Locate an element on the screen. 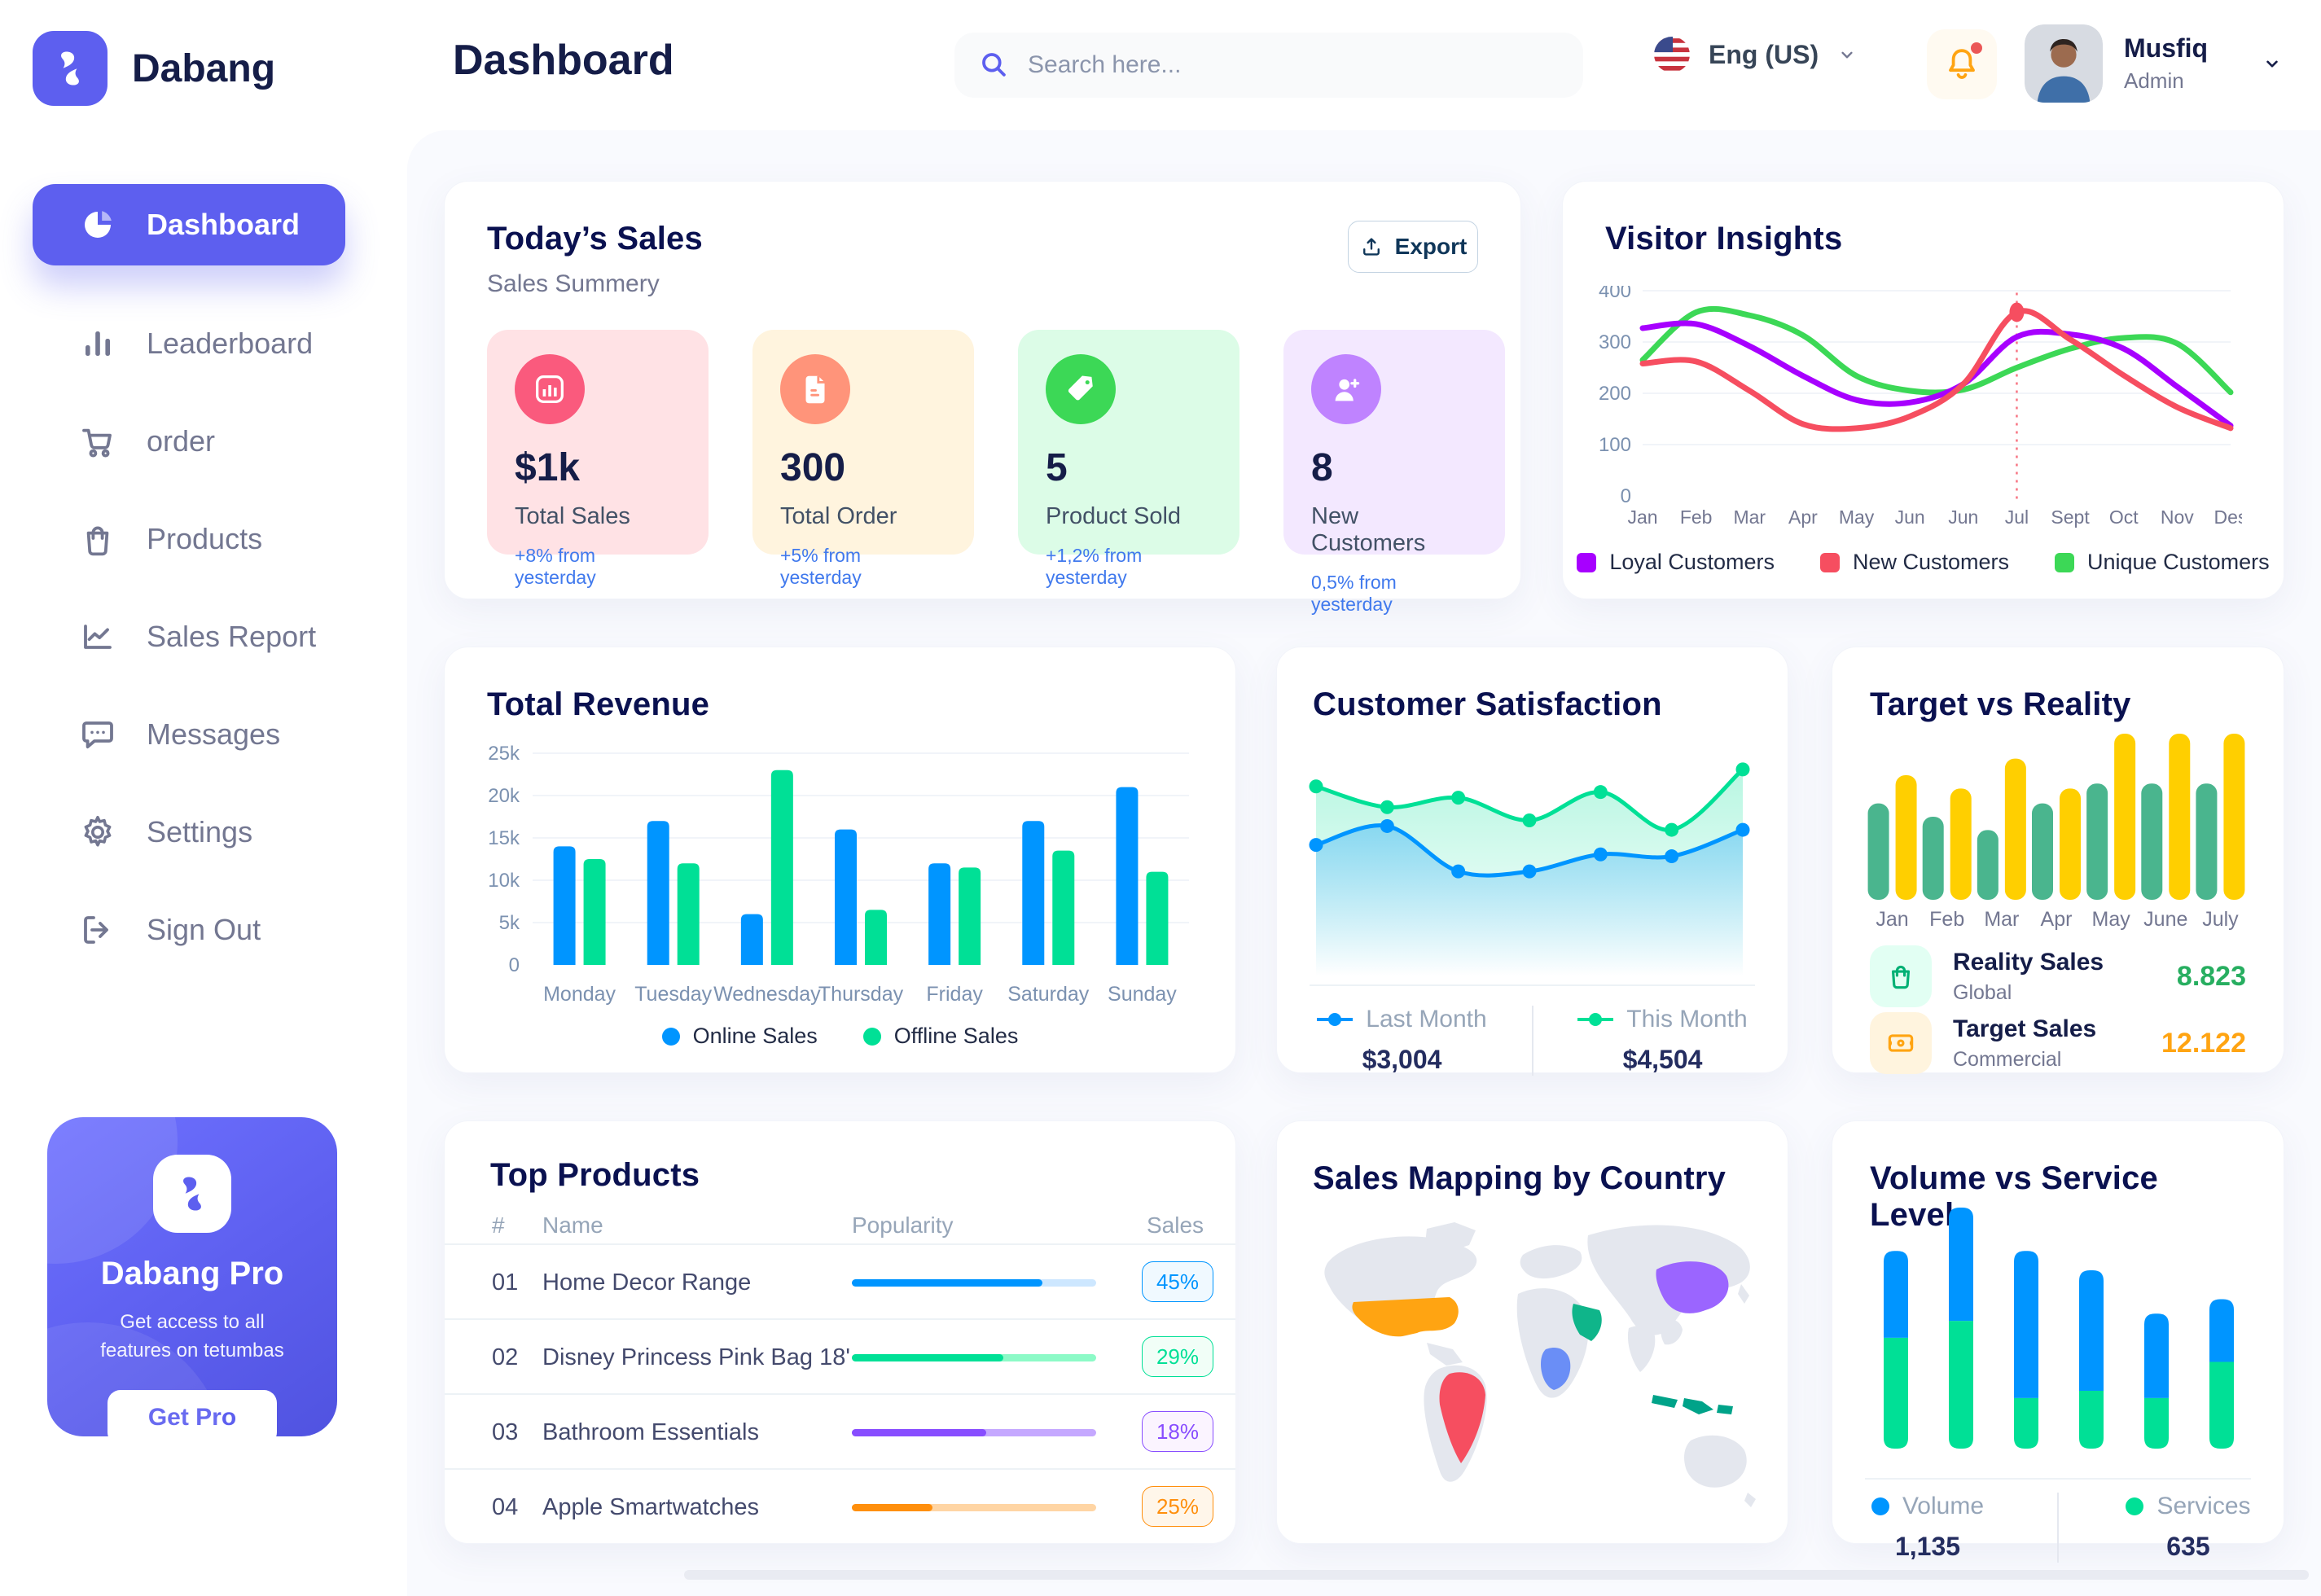  bell-icon is located at coordinates (1962, 64).